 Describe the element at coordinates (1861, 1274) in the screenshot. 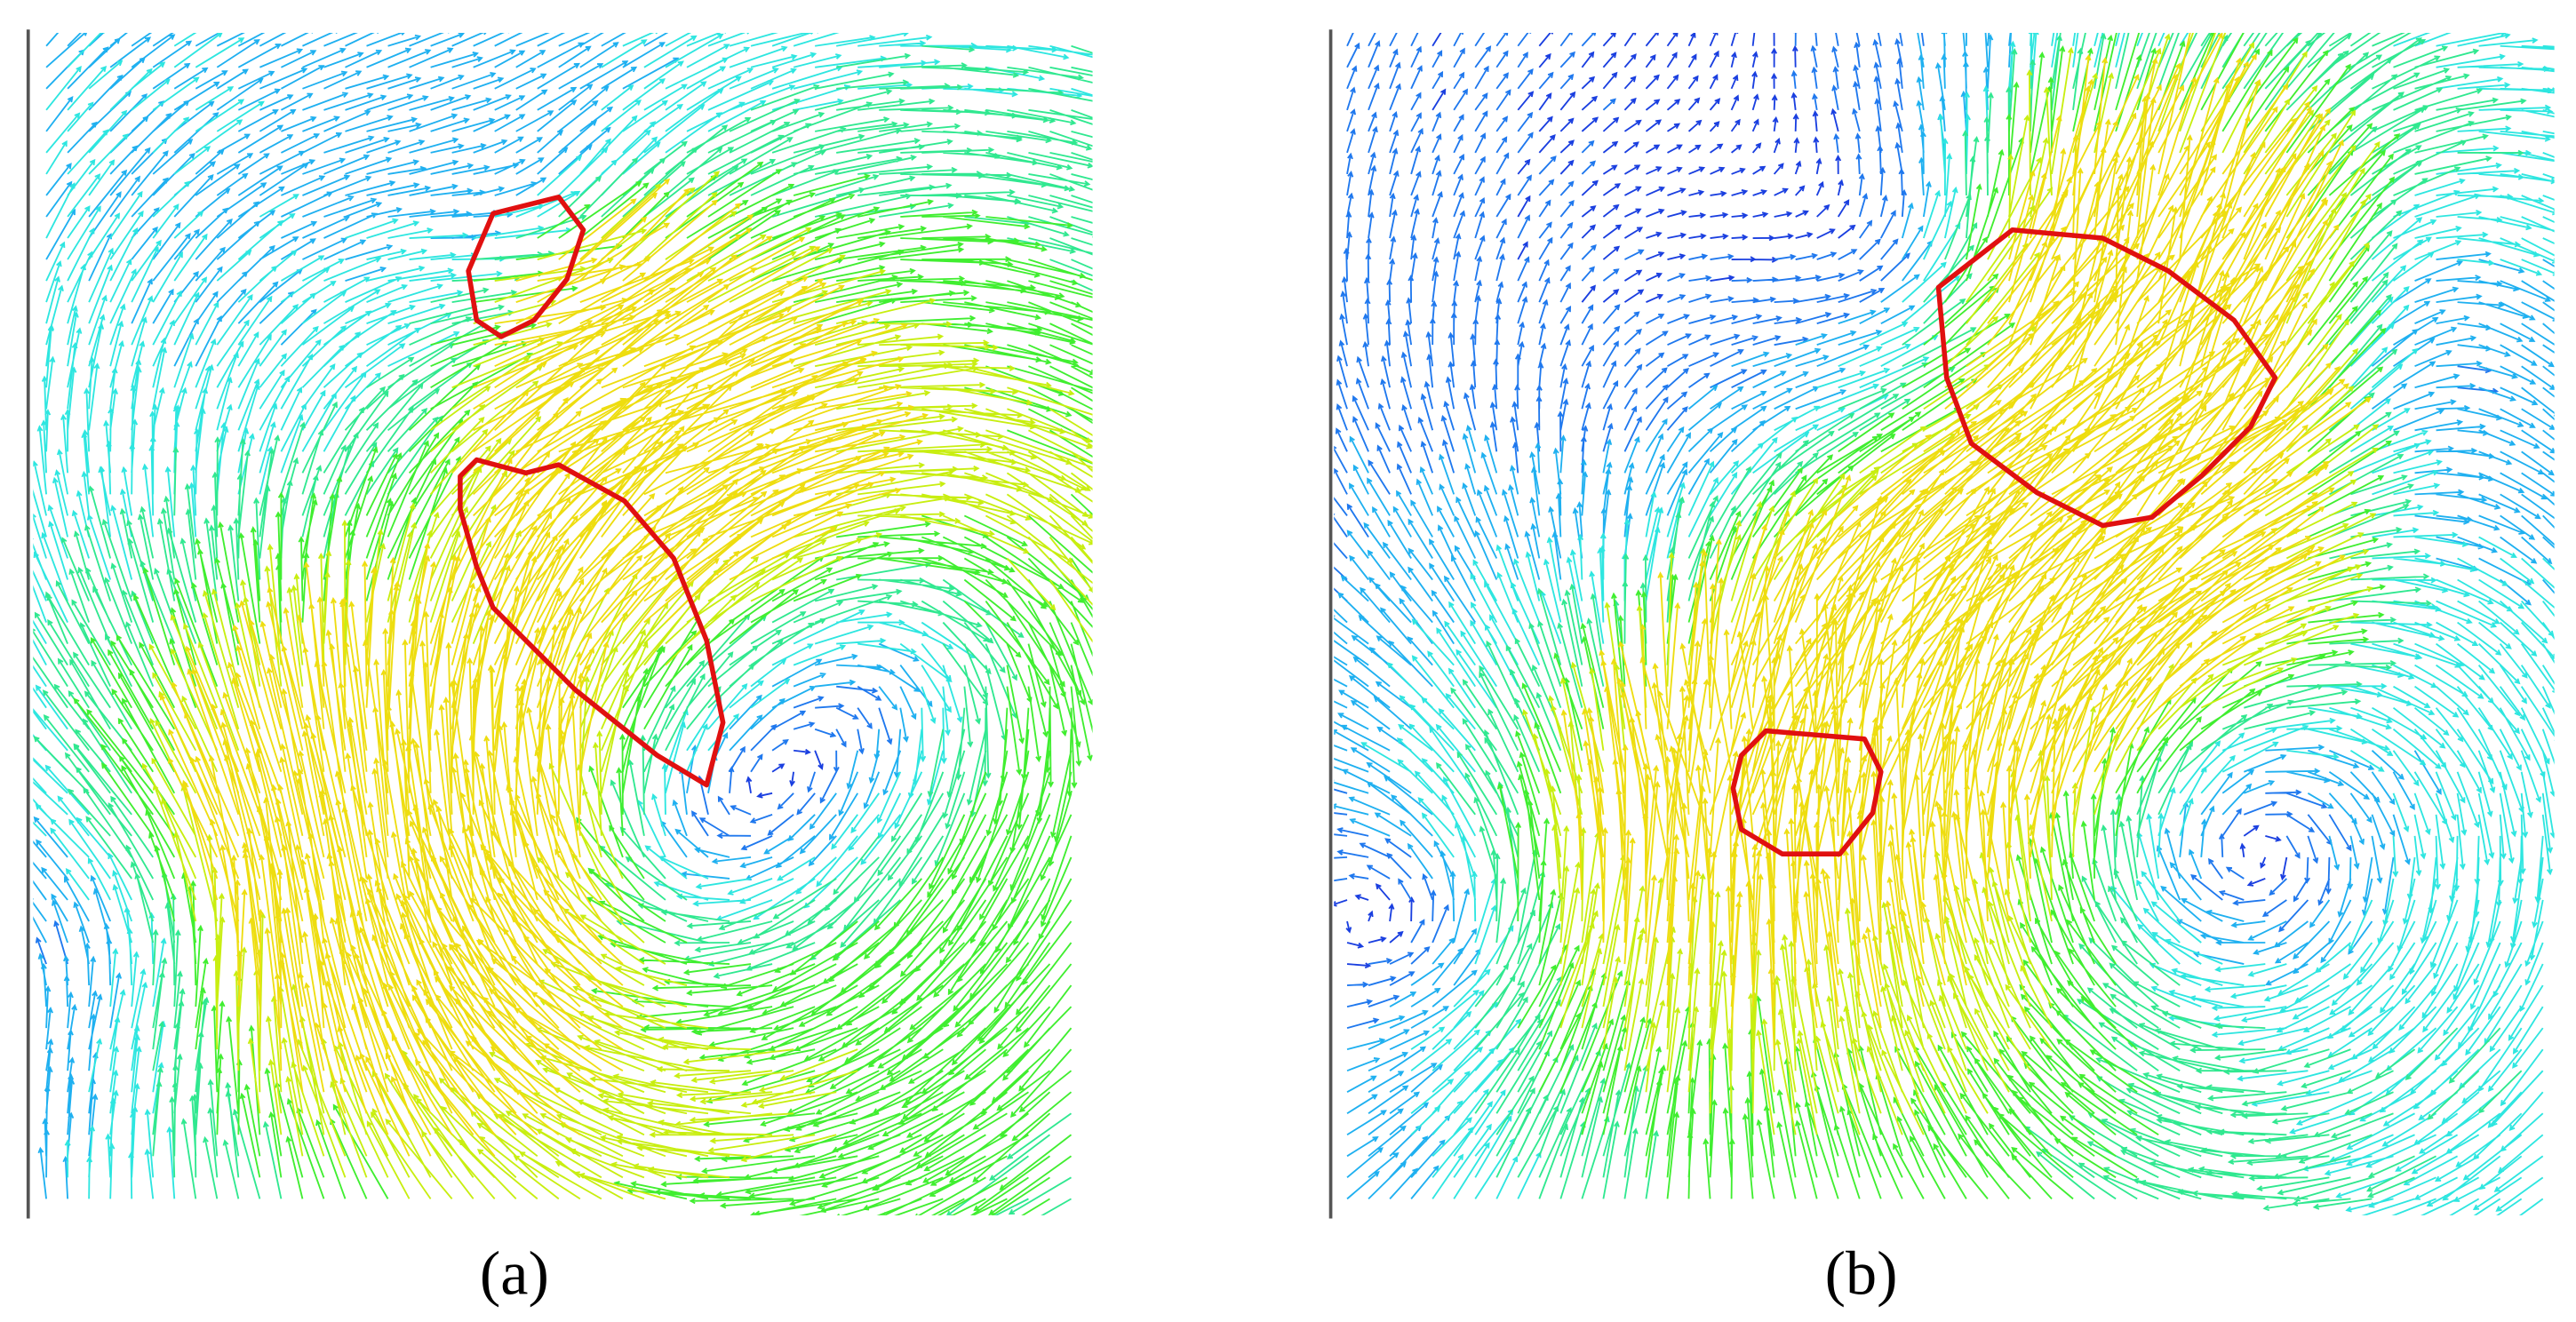

I see `panel-label: (b)` at that location.